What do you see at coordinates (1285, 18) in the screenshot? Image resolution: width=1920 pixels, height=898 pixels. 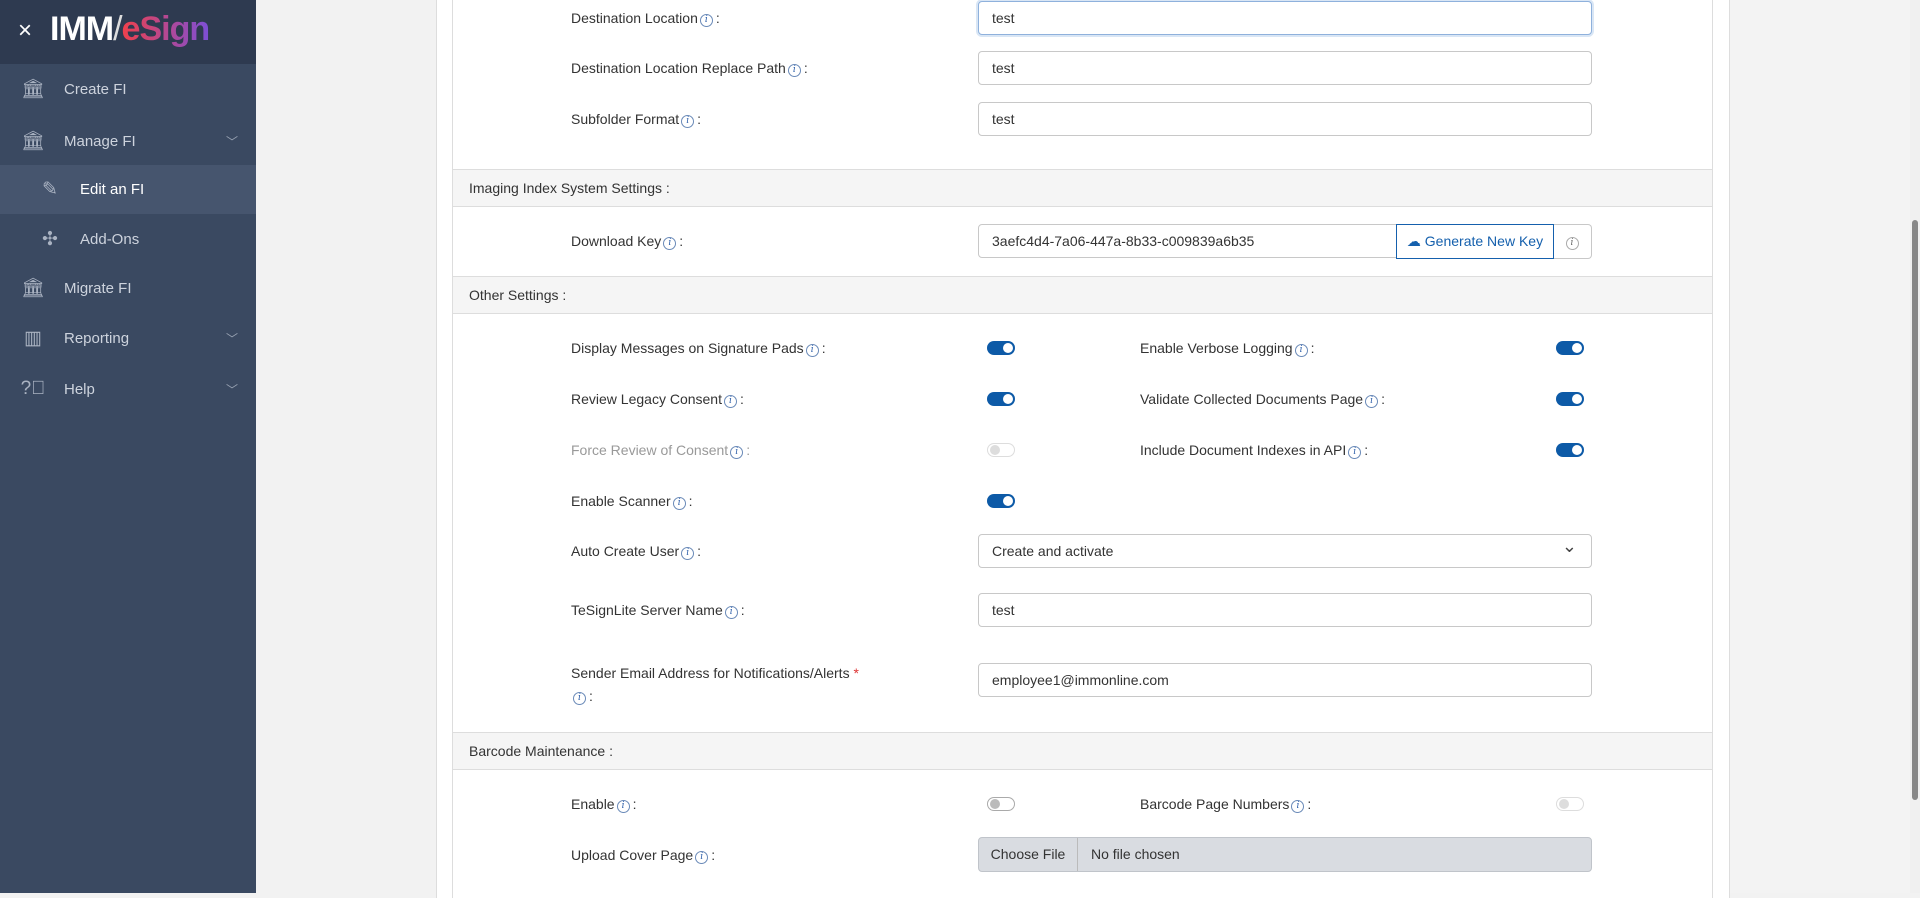 I see `destination-location-input: test` at bounding box center [1285, 18].